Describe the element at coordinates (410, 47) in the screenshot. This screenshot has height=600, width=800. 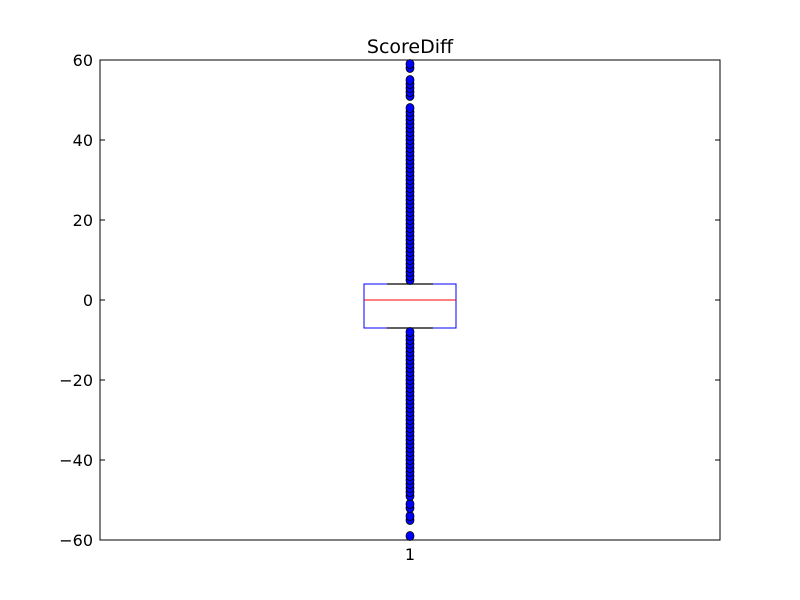
I see `chart-title: ScoreDiff` at that location.